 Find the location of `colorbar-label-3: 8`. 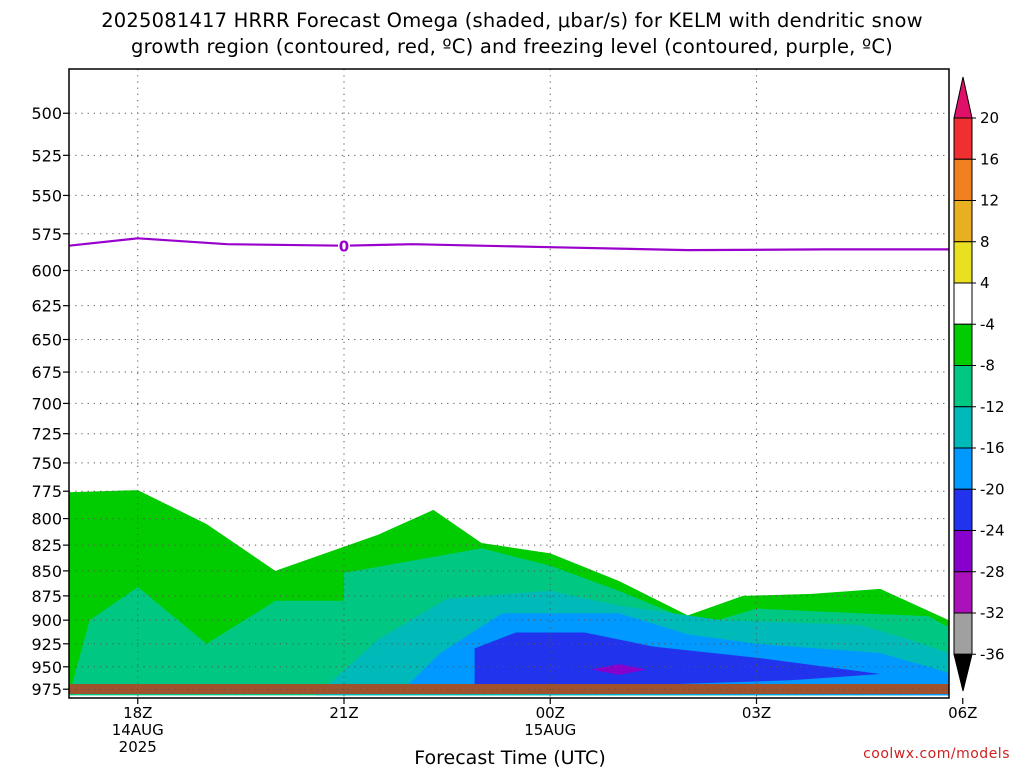

colorbar-label-3: 8 is located at coordinates (985, 242).